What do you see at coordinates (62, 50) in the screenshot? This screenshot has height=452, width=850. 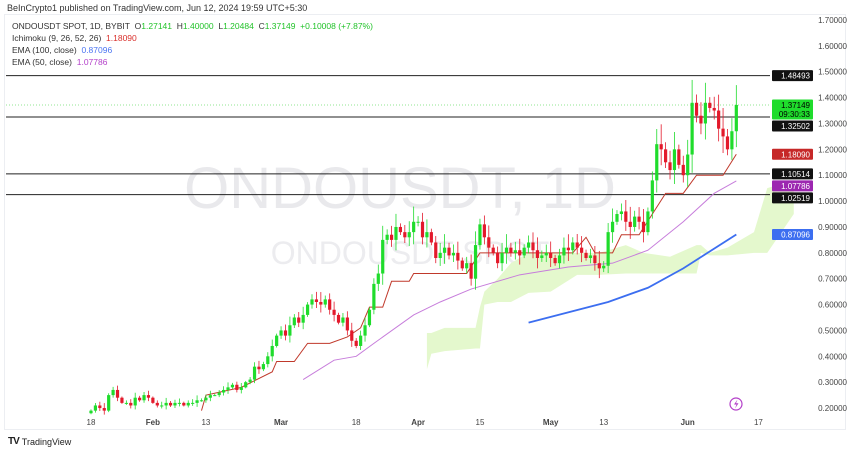 I see `legend-ema100: EMA (100, close) 0.87096` at bounding box center [62, 50].